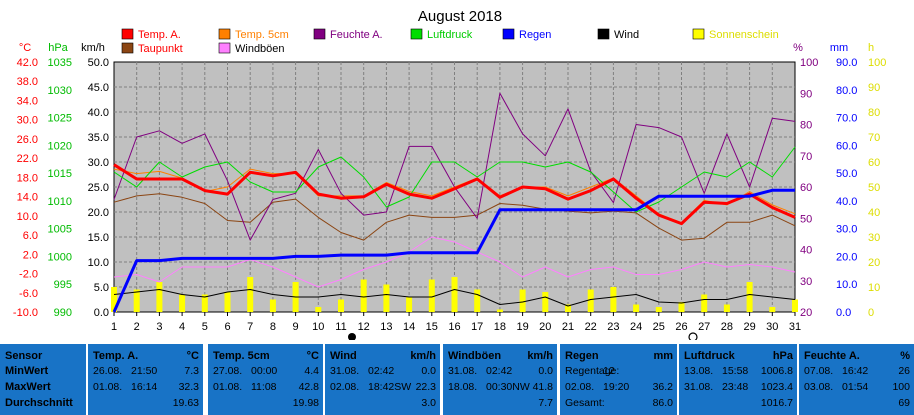 The width and height of the screenshot is (914, 415). Describe the element at coordinates (877, 63) in the screenshot. I see `sun-tick-label: 100` at that location.